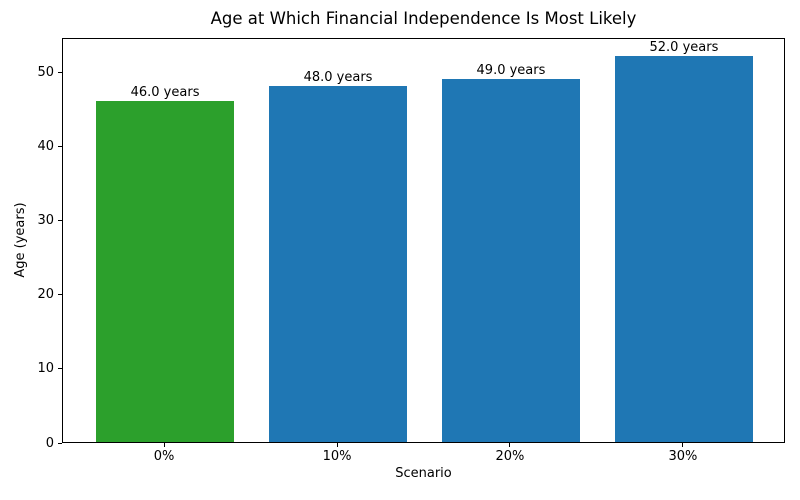  I want to click on y-tick-label: 40, so click(45, 146).